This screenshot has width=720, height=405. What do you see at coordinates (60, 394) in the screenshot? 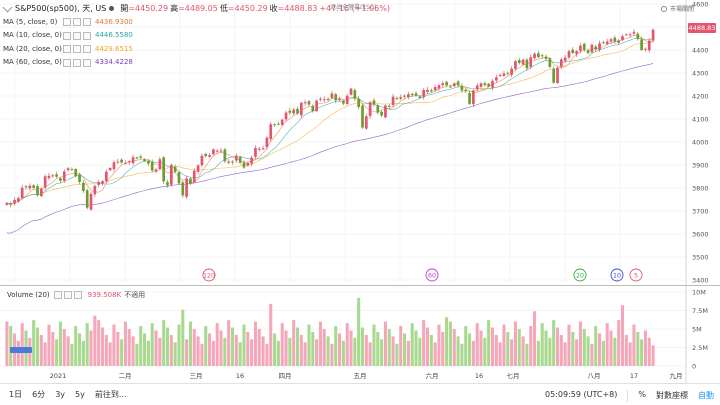
I see `range-3y-button: 3y` at bounding box center [60, 394].